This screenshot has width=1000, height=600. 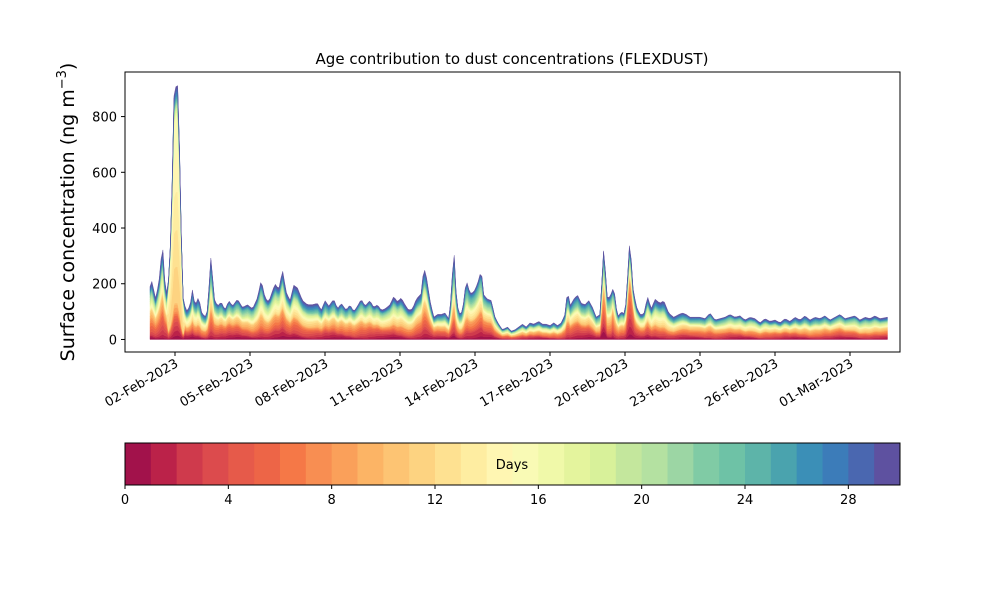 What do you see at coordinates (745, 500) in the screenshot?
I see `colorbar-tick-label: 24` at bounding box center [745, 500].